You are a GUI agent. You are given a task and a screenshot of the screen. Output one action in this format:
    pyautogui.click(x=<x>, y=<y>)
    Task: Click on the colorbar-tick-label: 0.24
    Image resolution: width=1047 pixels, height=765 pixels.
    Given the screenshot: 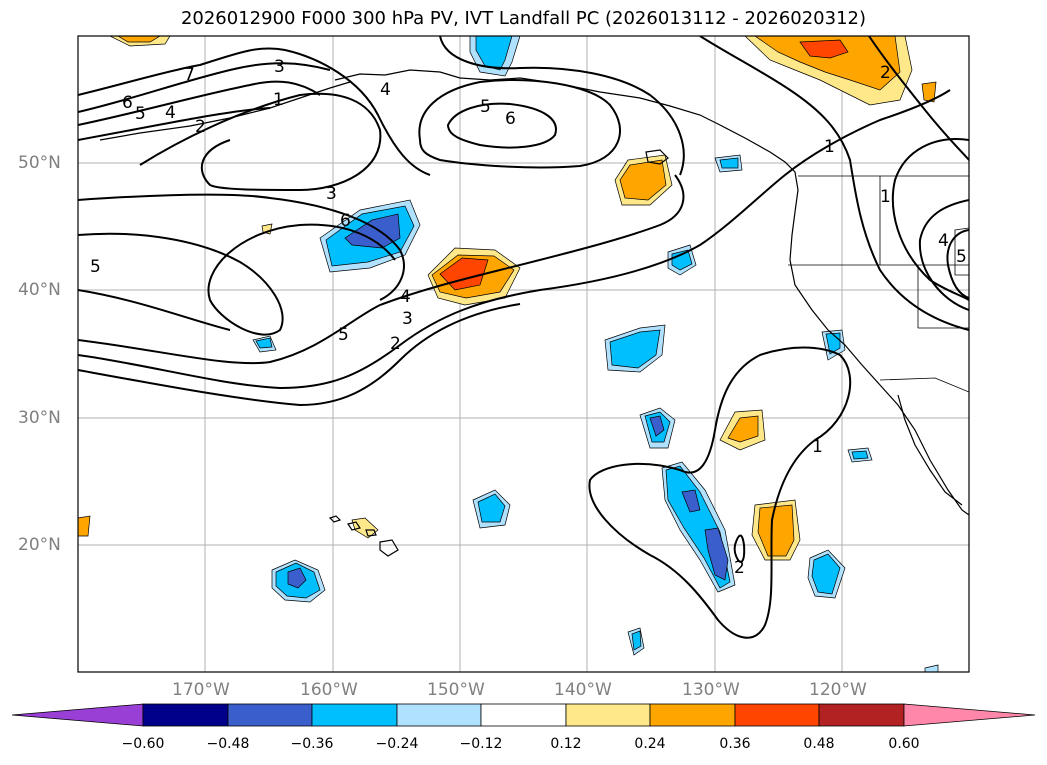 What is the action you would take?
    pyautogui.click(x=650, y=744)
    